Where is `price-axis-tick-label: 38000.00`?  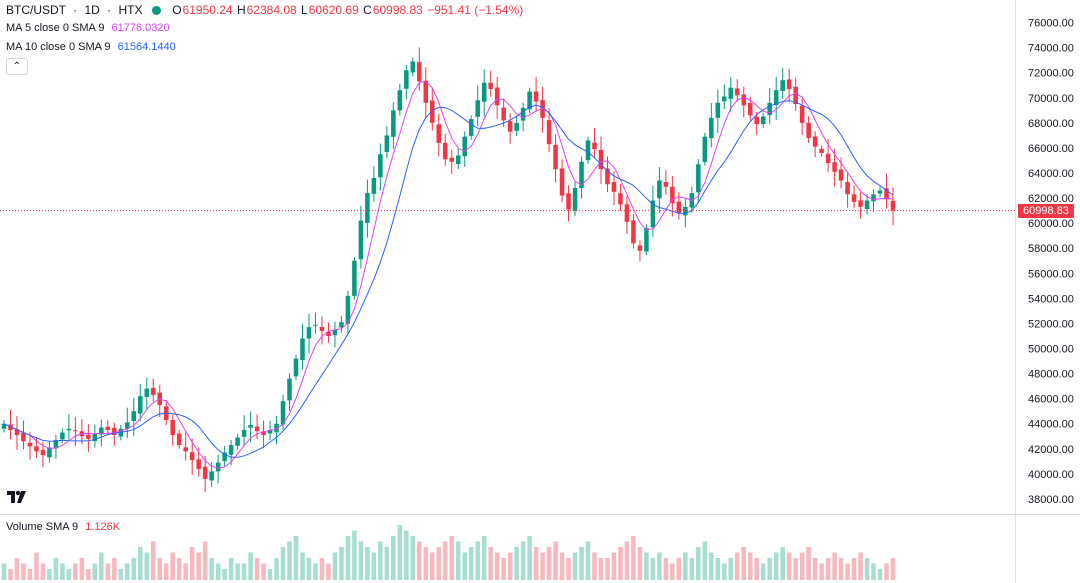 price-axis-tick-label: 38000.00 is located at coordinates (1051, 500).